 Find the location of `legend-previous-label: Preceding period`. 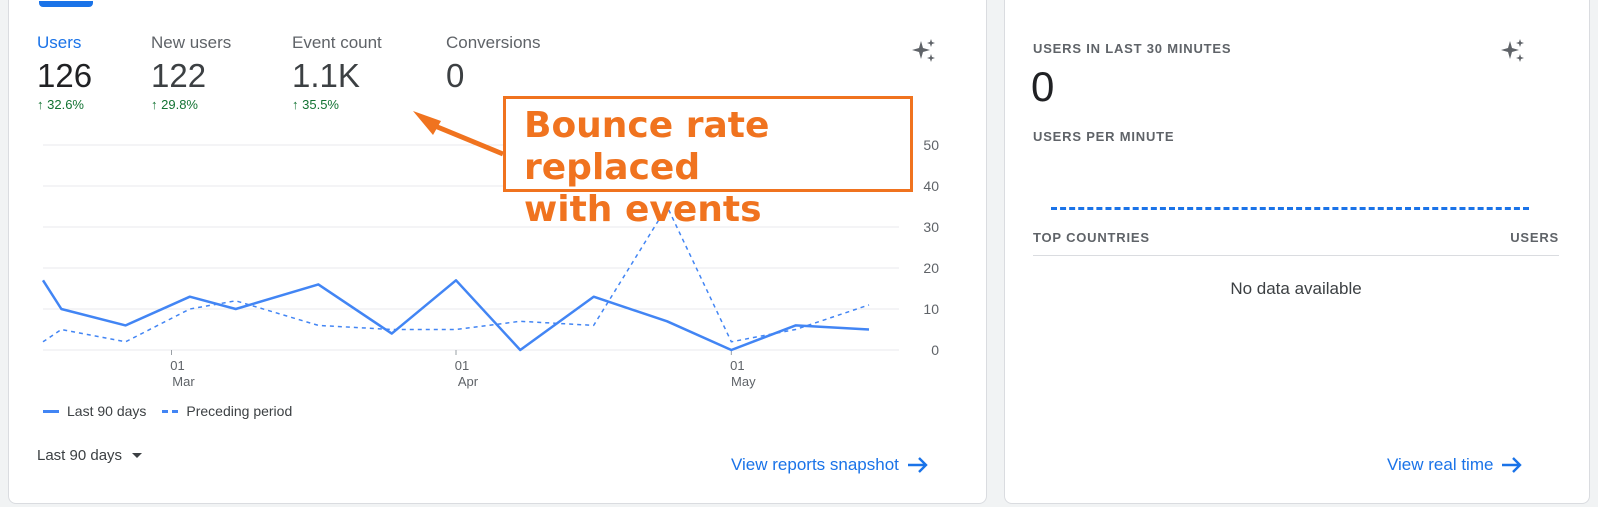

legend-previous-label: Preceding period is located at coordinates (239, 411).